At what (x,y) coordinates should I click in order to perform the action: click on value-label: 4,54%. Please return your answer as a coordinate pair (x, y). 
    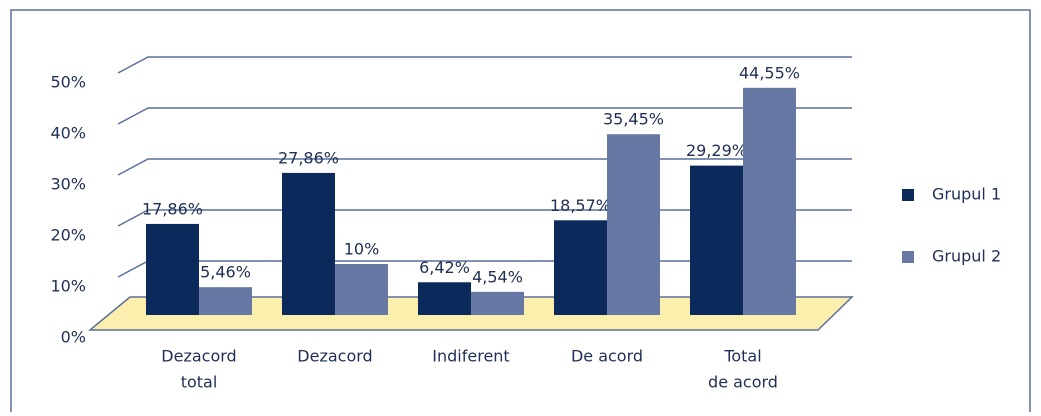
    Looking at the image, I should click on (497, 276).